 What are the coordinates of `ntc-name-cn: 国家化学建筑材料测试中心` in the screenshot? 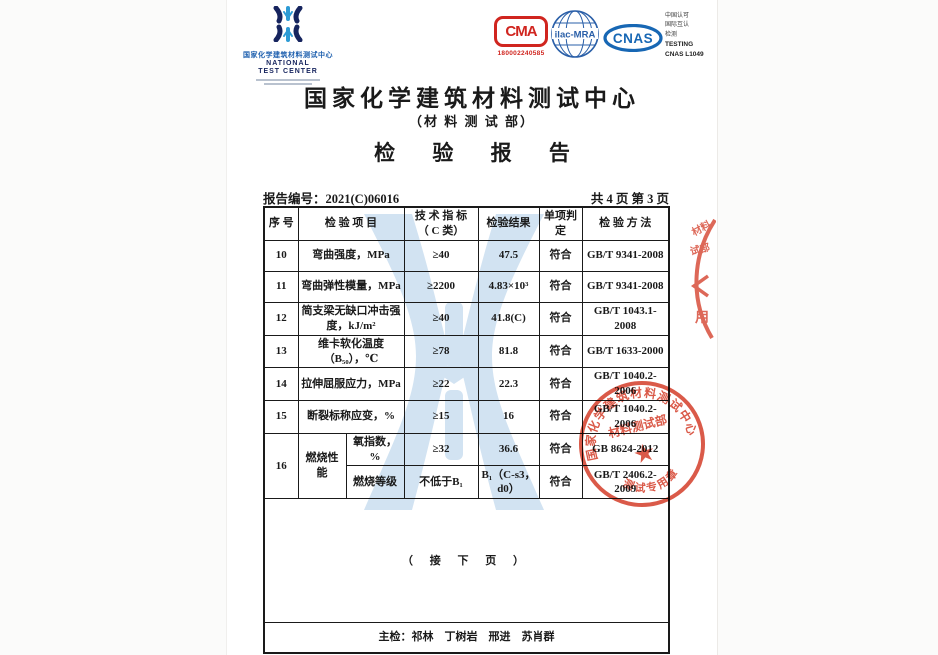 It's located at (288, 55).